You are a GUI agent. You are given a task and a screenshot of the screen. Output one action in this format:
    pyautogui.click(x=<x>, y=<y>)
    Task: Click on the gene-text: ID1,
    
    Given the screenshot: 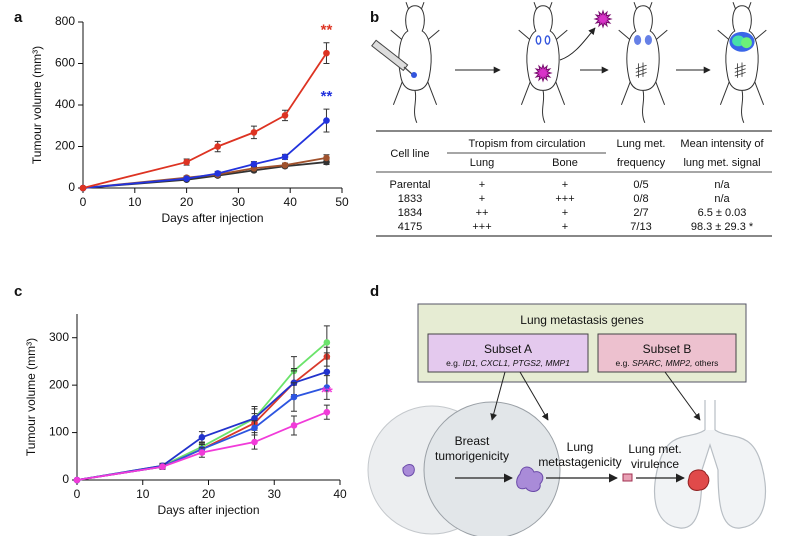 What is the action you would take?
    pyautogui.click(x=471, y=363)
    